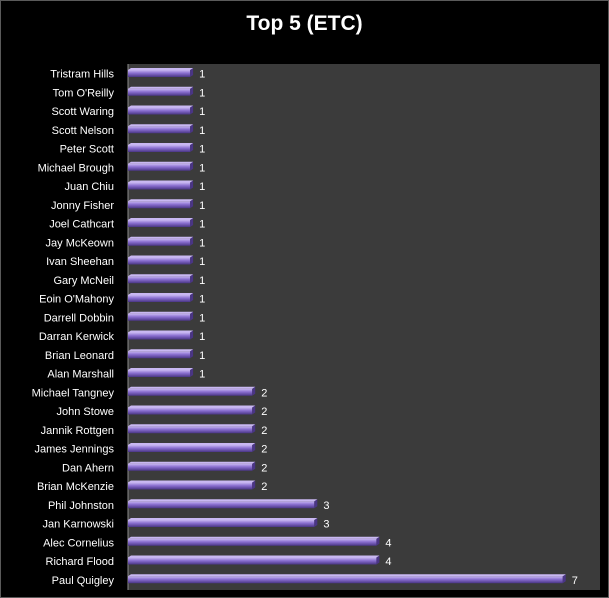 This screenshot has height=598, width=609. Describe the element at coordinates (82, 112) in the screenshot. I see `category-label: Scott Waring` at that location.